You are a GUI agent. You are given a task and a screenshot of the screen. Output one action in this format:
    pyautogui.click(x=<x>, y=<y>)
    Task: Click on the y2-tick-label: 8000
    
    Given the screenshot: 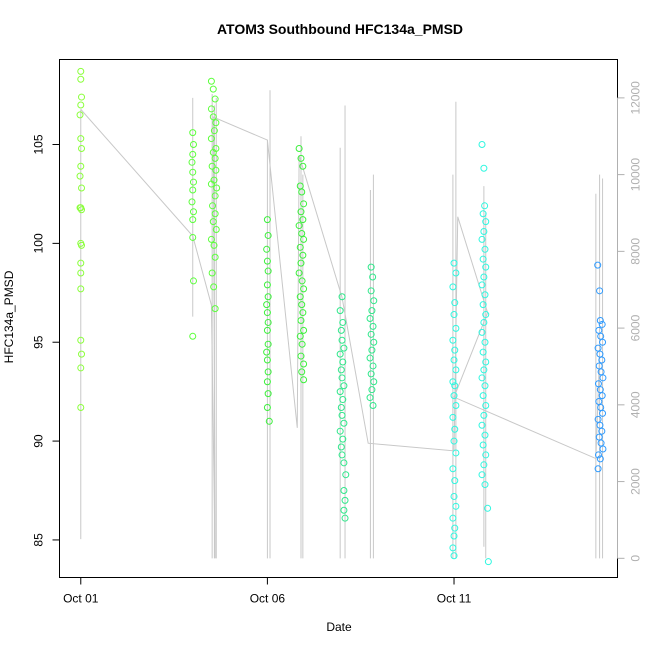 What is the action you would take?
    pyautogui.click(x=636, y=251)
    